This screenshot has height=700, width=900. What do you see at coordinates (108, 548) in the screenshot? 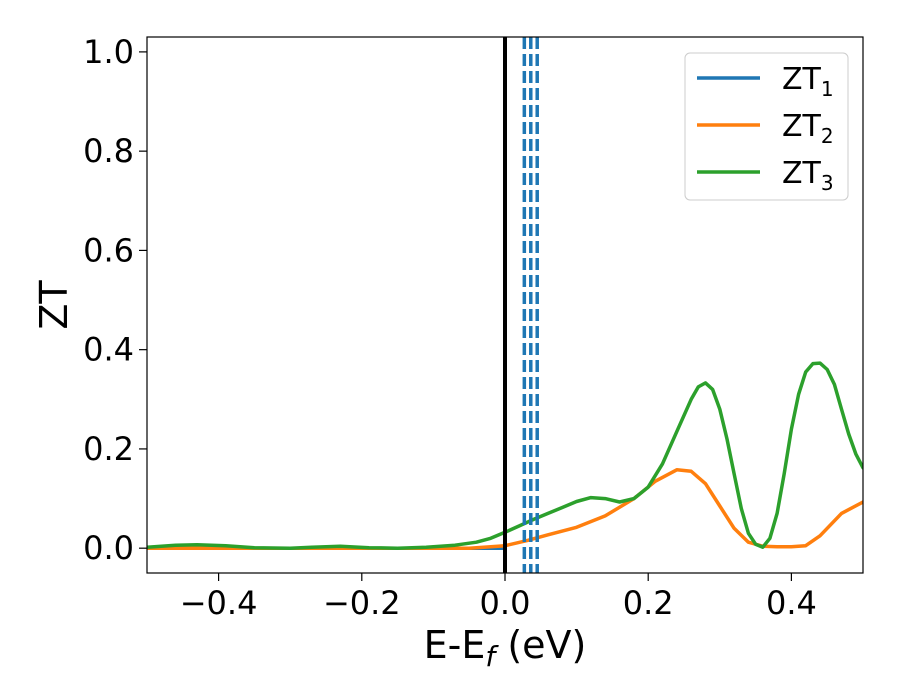
I see `y-tick-label: 0.0` at bounding box center [108, 548].